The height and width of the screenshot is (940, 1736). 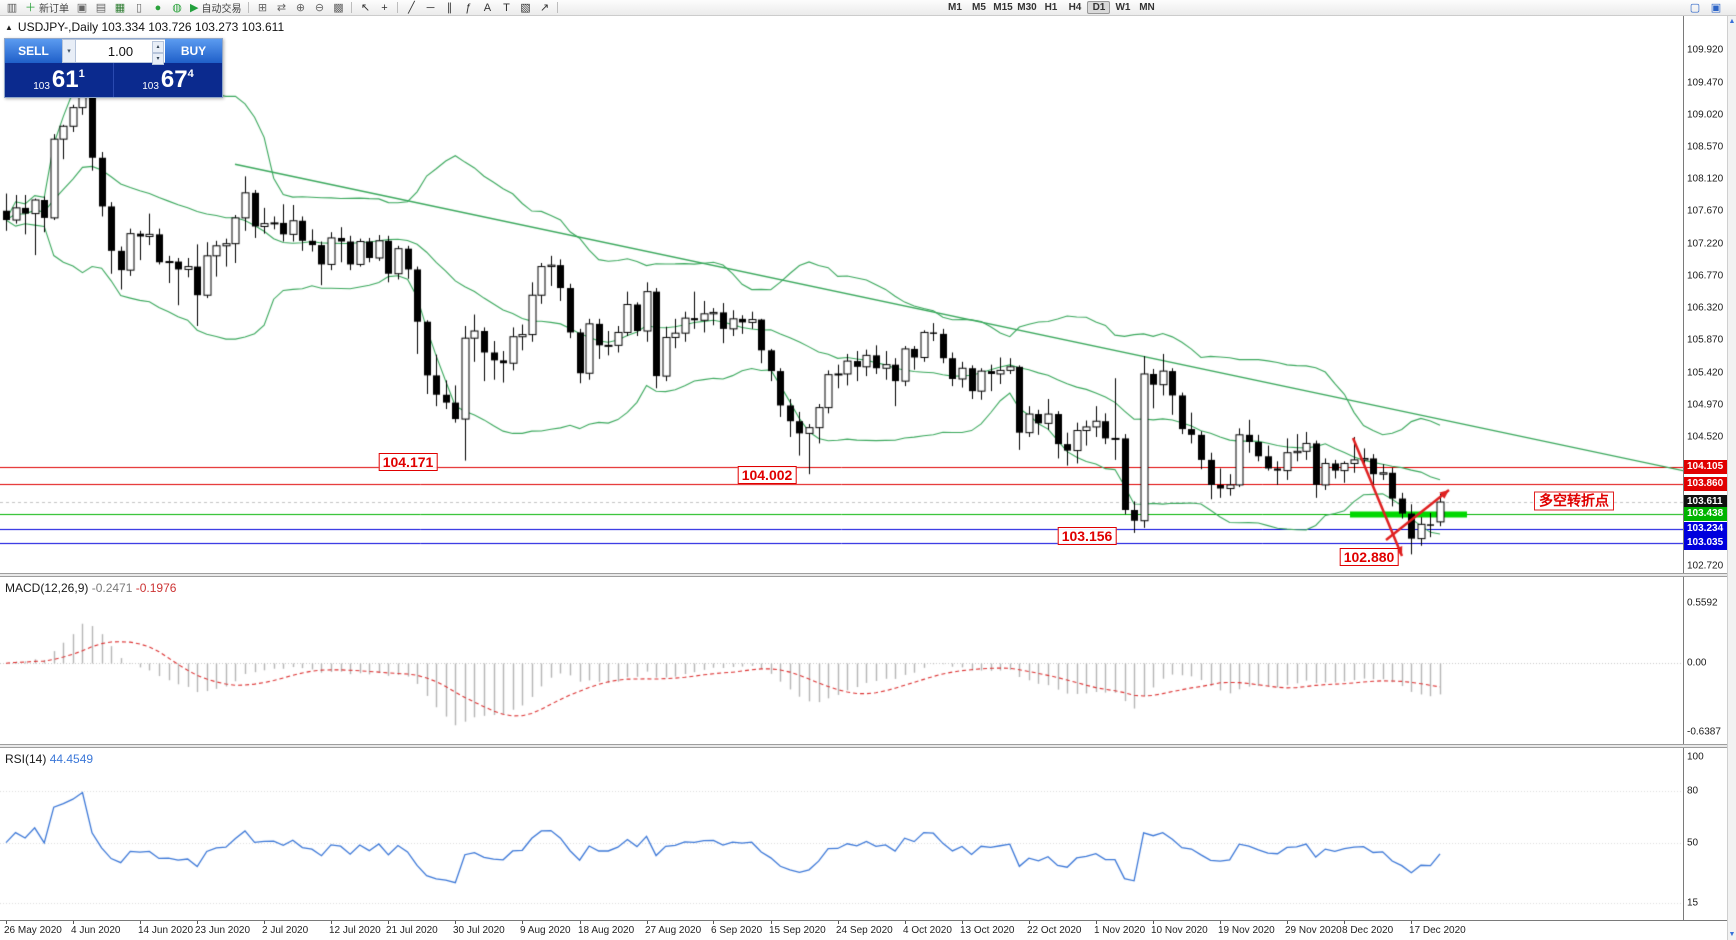 What do you see at coordinates (487, 8) in the screenshot?
I see `text-icon: A` at bounding box center [487, 8].